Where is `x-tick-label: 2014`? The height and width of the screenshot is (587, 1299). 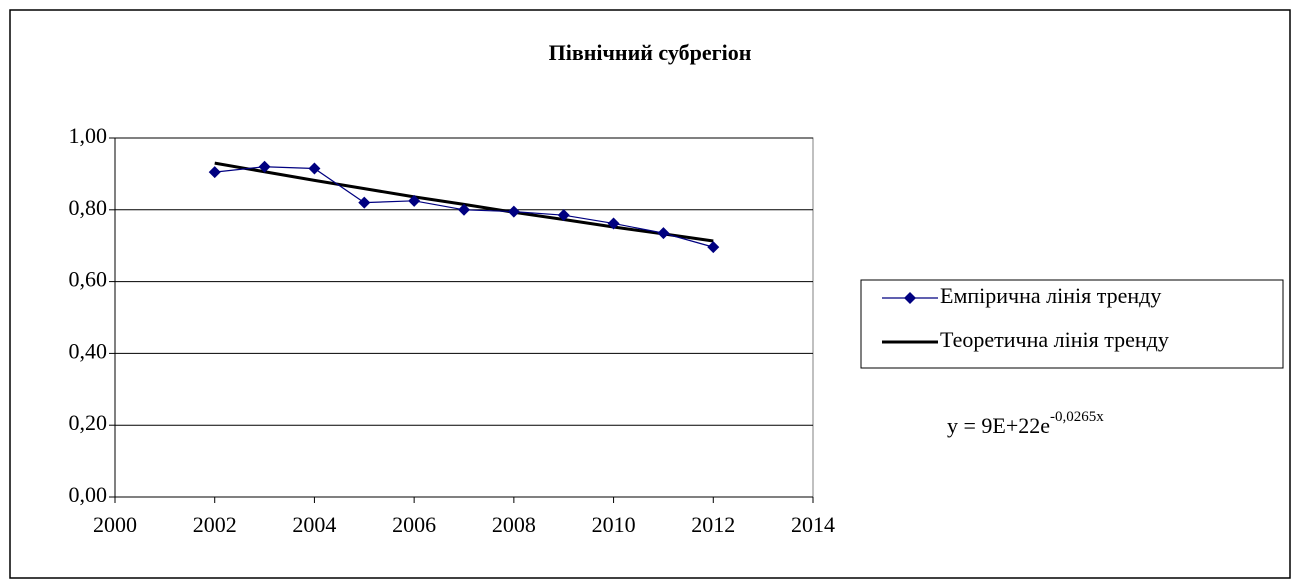 x-tick-label: 2014 is located at coordinates (813, 524).